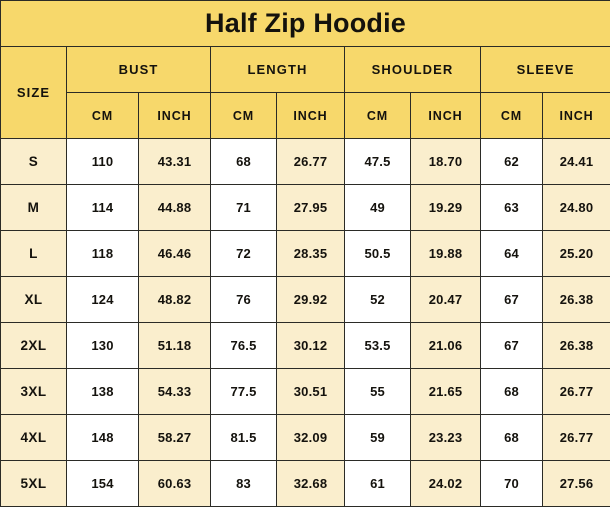 Image resolution: width=610 pixels, height=507 pixels. What do you see at coordinates (576, 254) in the screenshot?
I see `cell-sleeve-inch: 25.20` at bounding box center [576, 254].